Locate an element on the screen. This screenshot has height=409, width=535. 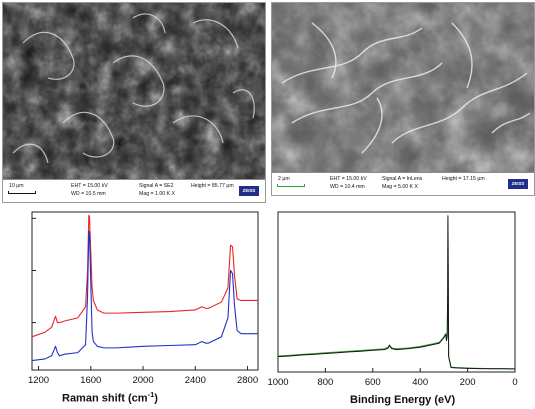
signal-value: Signal A = InLens is located at coordinates (402, 179).